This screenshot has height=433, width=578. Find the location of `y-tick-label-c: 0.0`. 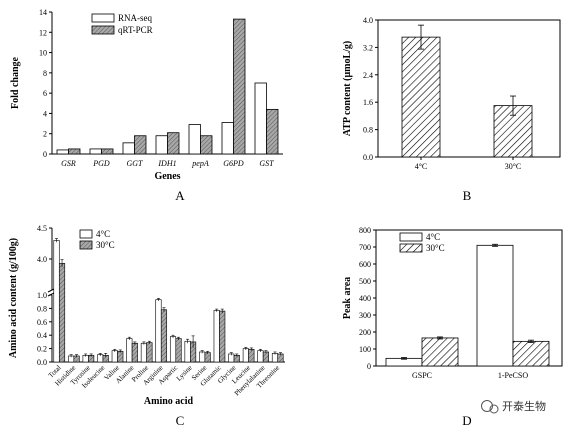

y-tick-label-c: 0.0 is located at coordinates (42, 362).